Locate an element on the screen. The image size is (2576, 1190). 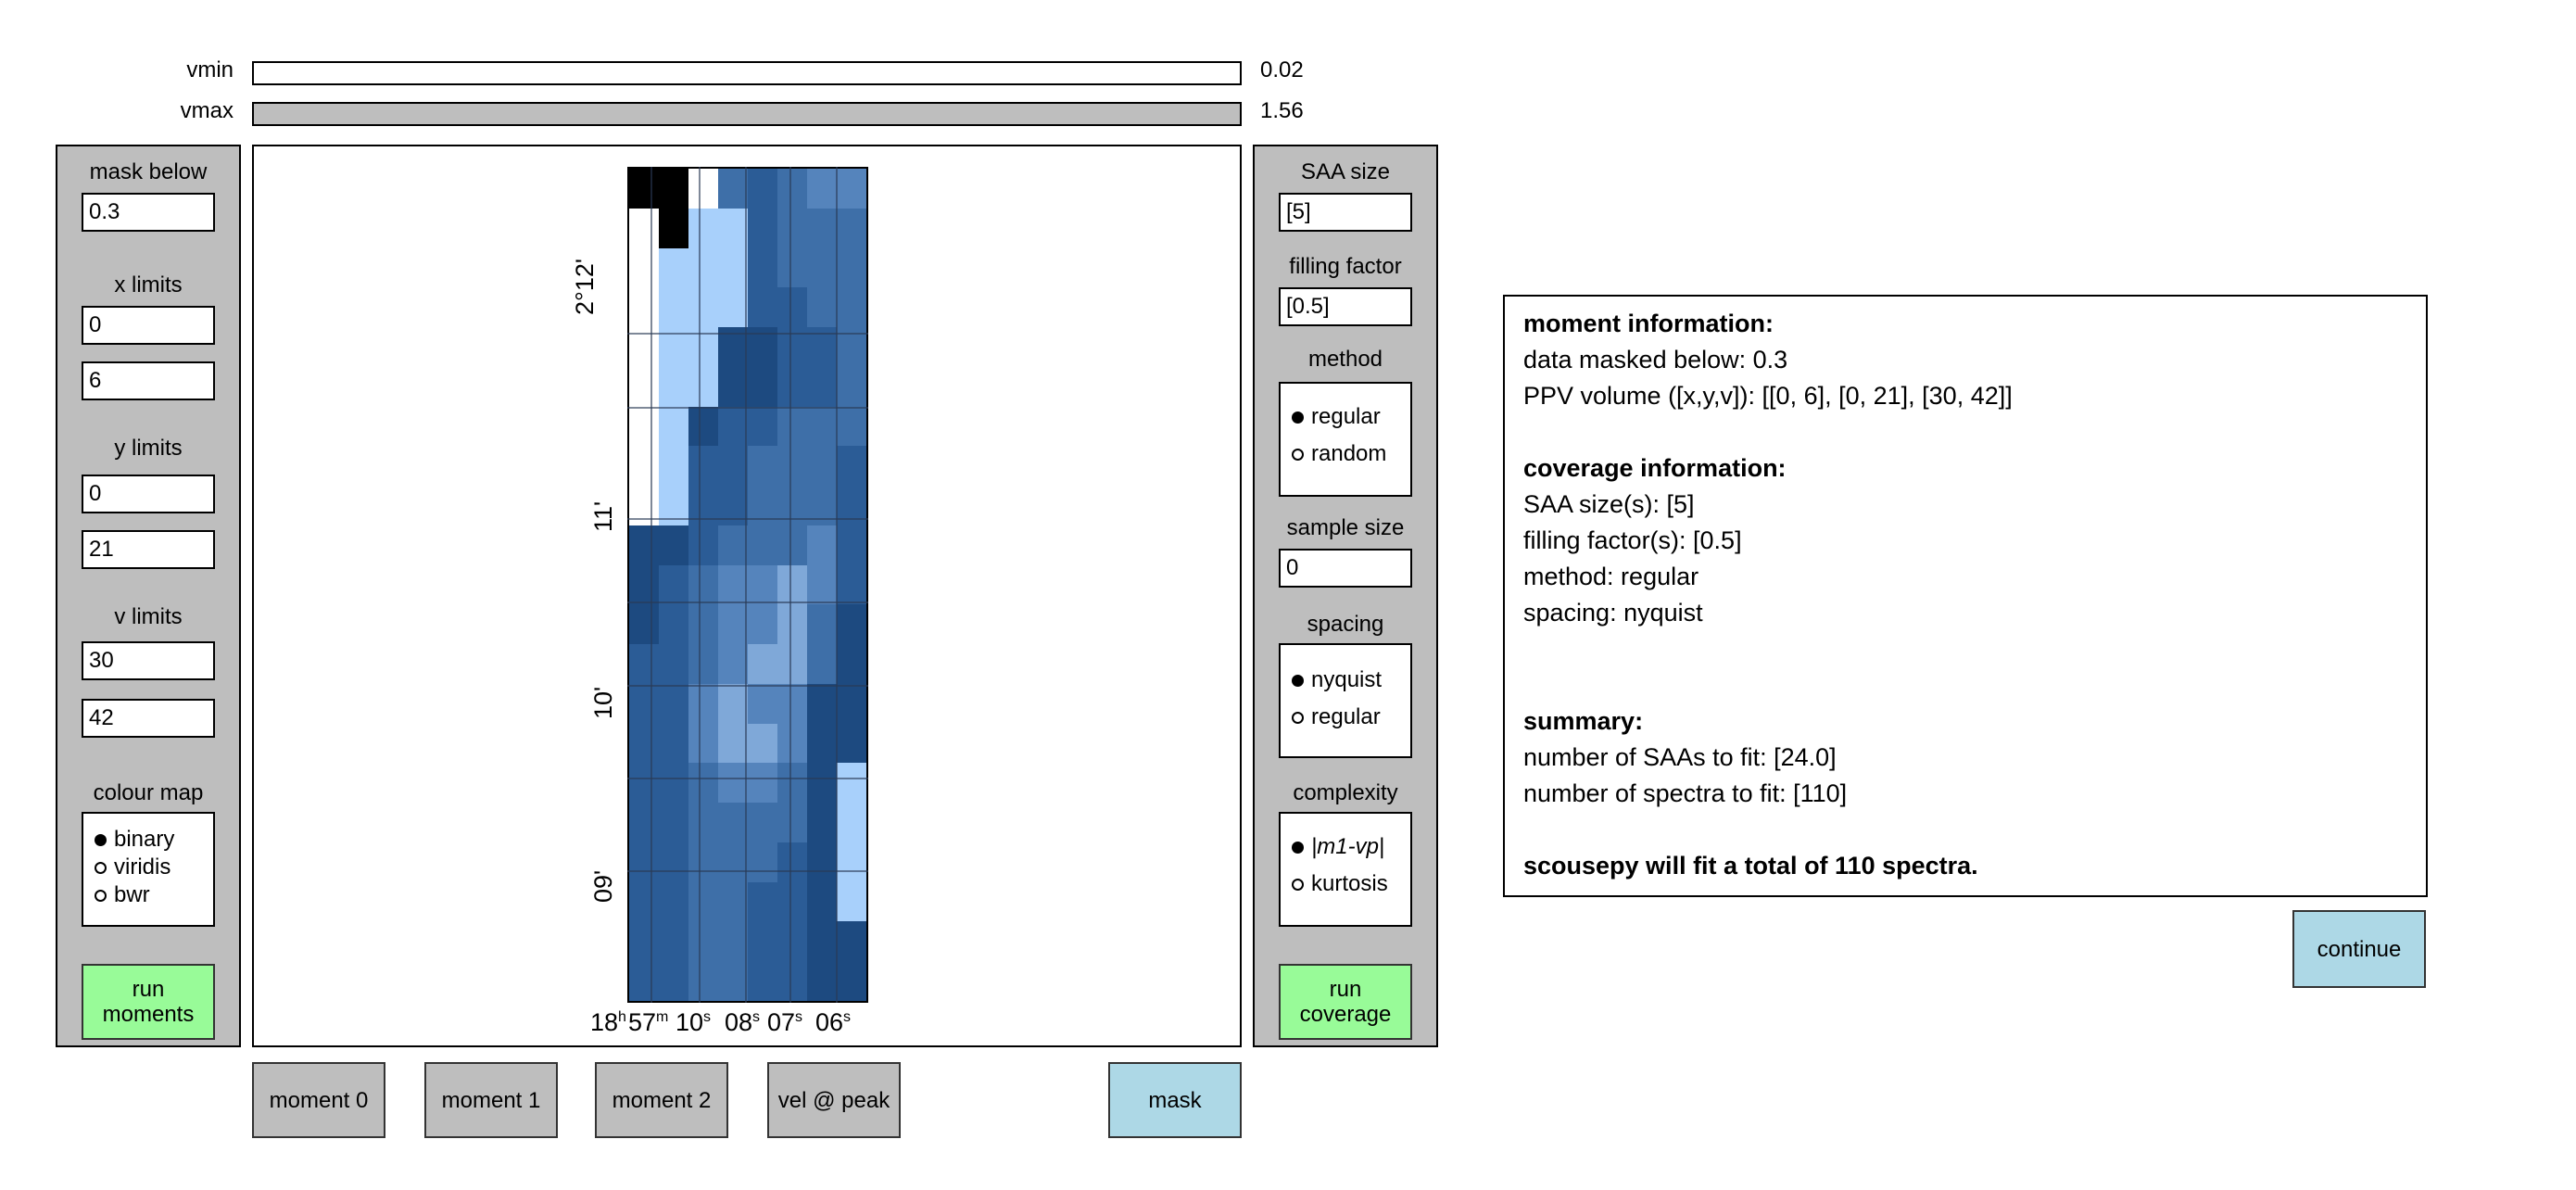
radio-spacing-nyquist: nyquist is located at coordinates (1337, 680).